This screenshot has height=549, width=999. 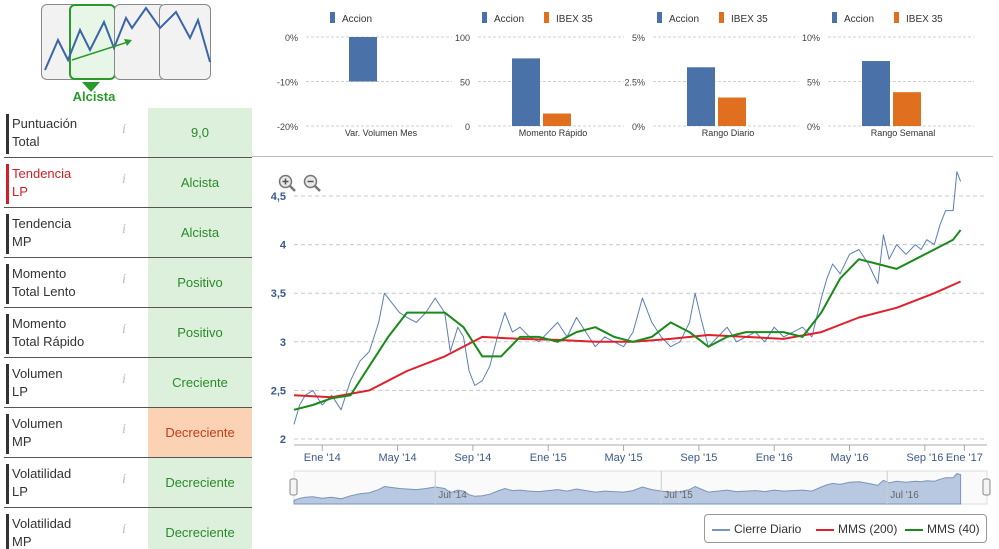 What do you see at coordinates (91, 87) in the screenshot?
I see `trend-pointer-icon` at bounding box center [91, 87].